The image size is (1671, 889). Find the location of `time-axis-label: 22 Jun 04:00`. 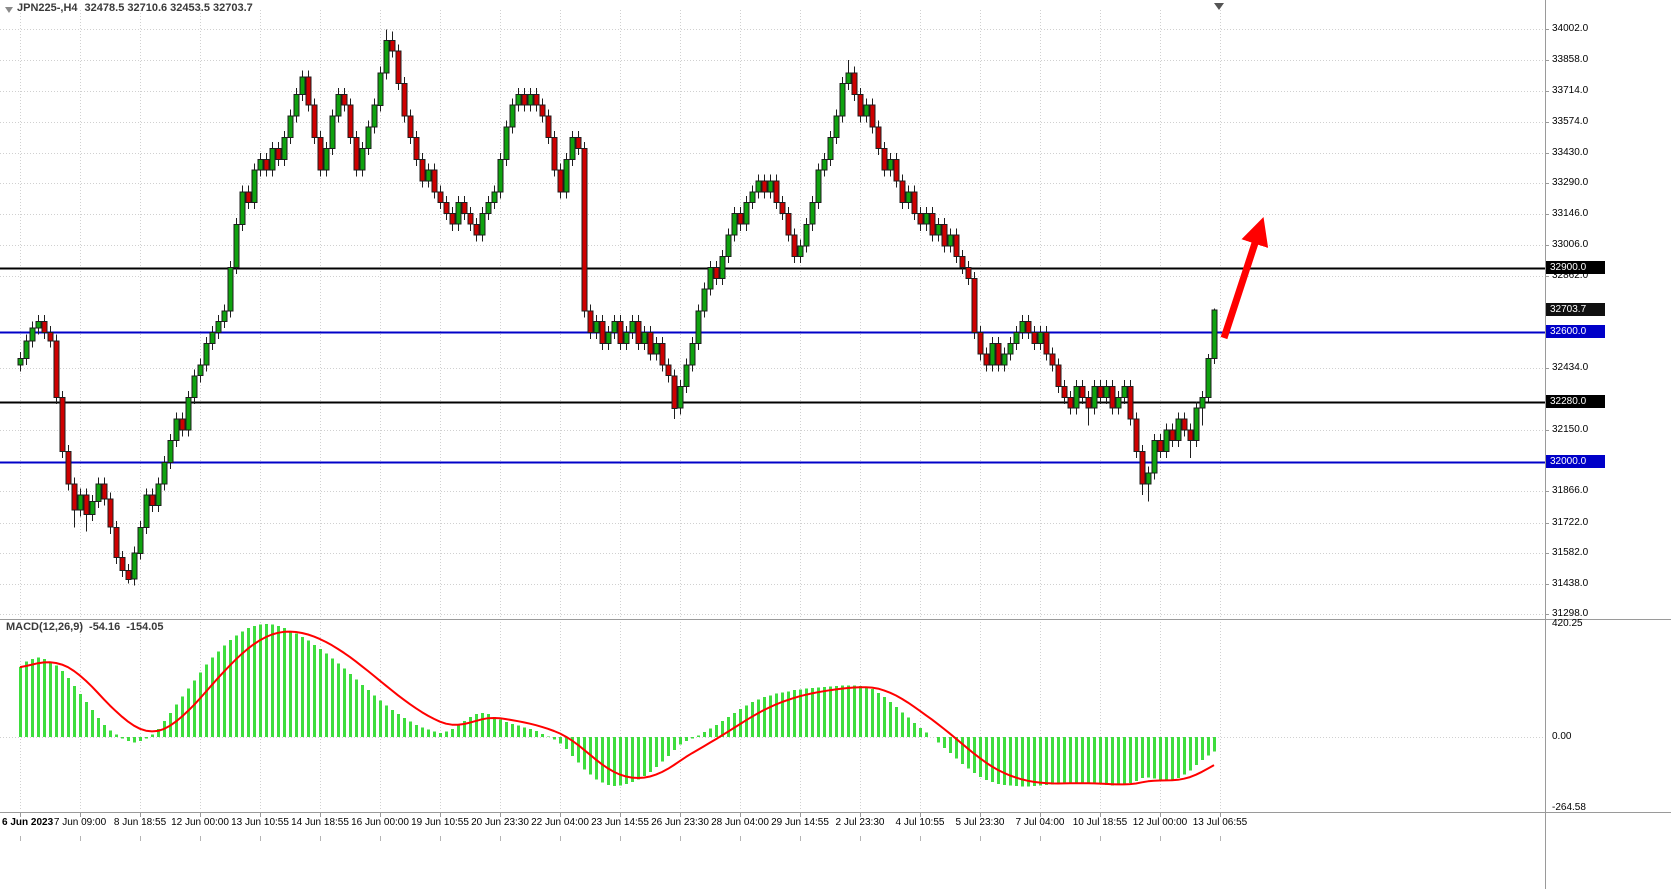

time-axis-label: 22 Jun 04:00 is located at coordinates (560, 822).